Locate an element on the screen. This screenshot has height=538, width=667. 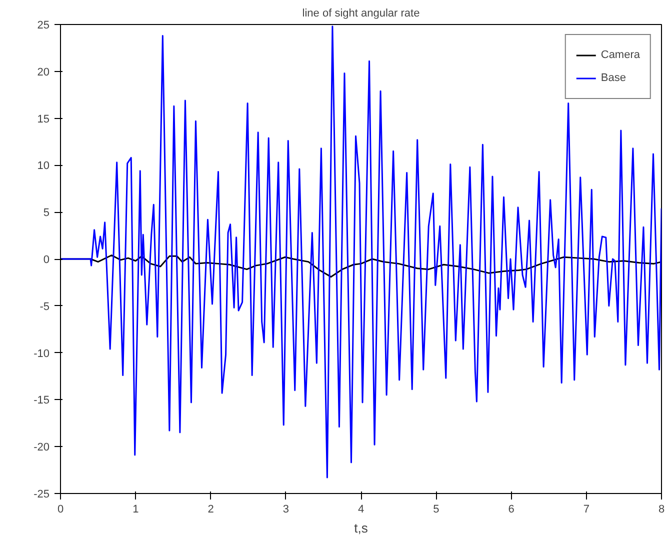
y-tick-label: 0 is located at coordinates (46, 260).